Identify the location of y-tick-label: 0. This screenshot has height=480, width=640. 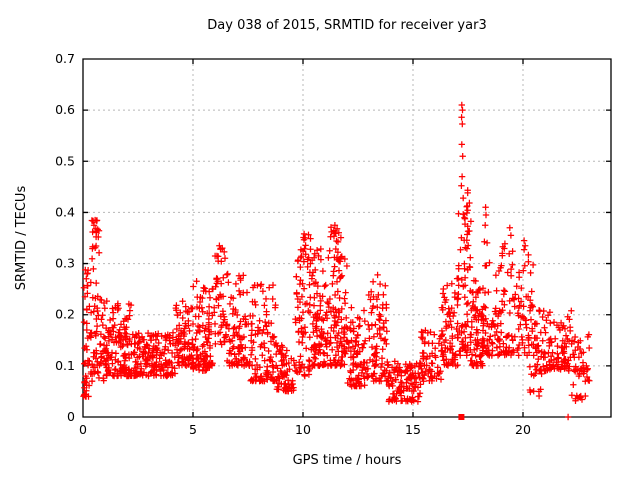
(71, 416).